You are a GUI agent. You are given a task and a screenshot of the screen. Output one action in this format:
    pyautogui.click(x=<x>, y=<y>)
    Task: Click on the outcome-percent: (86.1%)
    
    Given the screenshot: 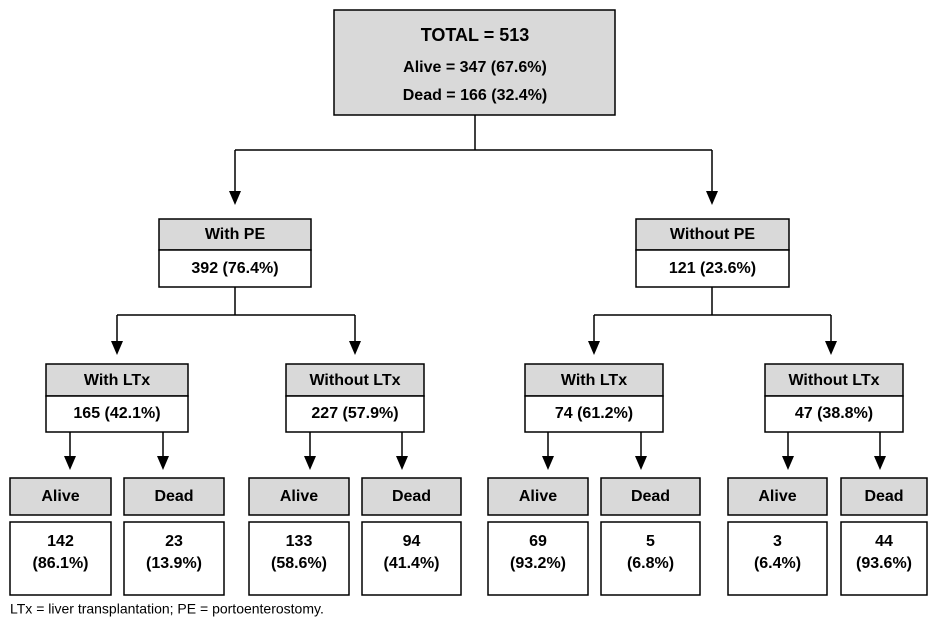 What is the action you would take?
    pyautogui.click(x=60, y=563)
    